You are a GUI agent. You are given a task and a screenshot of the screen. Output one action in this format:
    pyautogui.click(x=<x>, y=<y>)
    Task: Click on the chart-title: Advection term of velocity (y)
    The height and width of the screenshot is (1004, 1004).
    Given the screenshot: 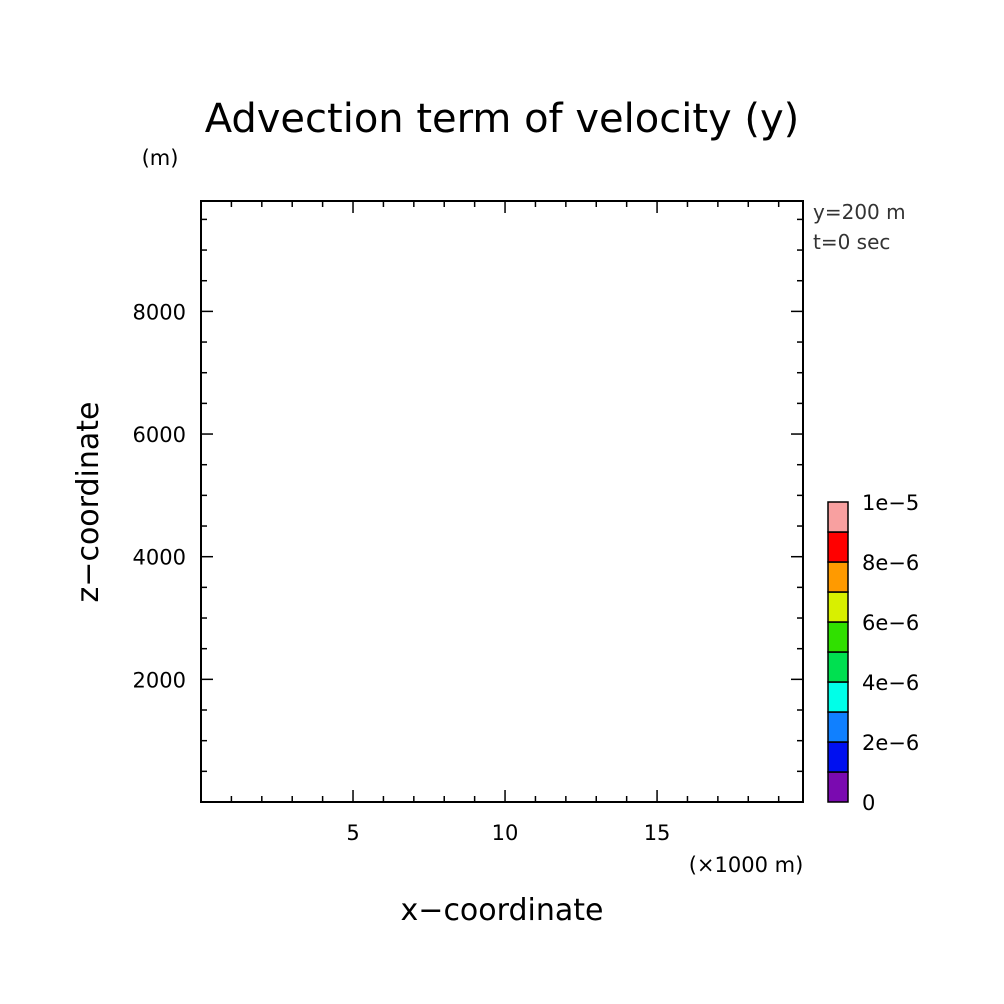 What is the action you would take?
    pyautogui.click(x=502, y=119)
    